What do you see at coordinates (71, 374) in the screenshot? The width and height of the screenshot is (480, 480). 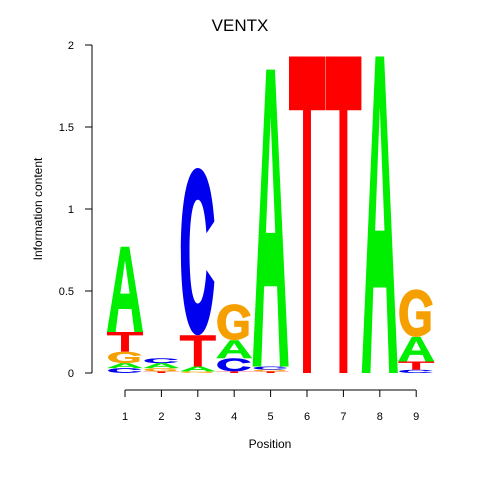 I see `y-tick-label: 0` at bounding box center [71, 374].